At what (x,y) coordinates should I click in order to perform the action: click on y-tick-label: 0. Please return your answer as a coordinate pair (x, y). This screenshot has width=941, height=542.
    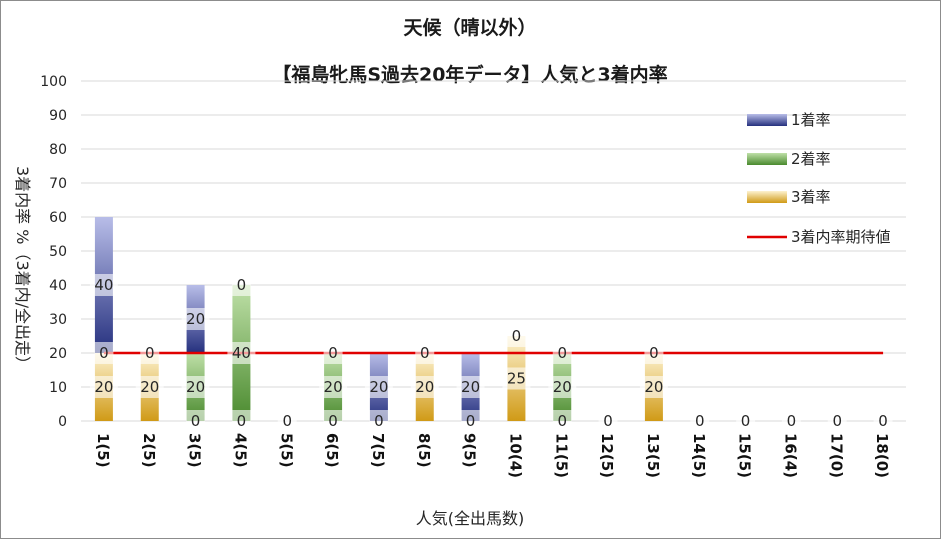
    Looking at the image, I should click on (62, 422).